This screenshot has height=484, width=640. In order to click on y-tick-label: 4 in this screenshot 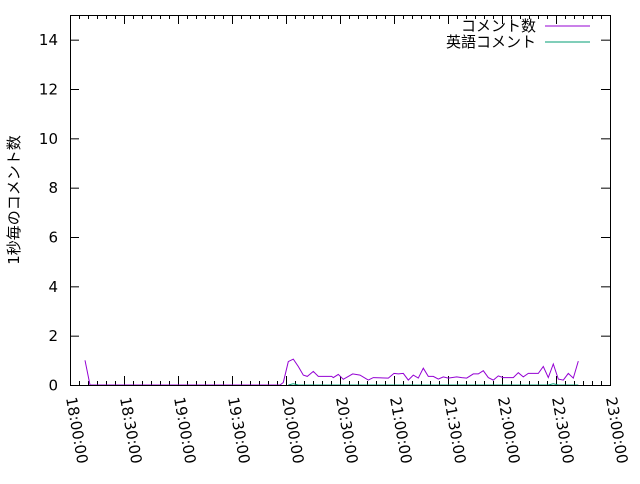, I will do `click(53, 287)`.